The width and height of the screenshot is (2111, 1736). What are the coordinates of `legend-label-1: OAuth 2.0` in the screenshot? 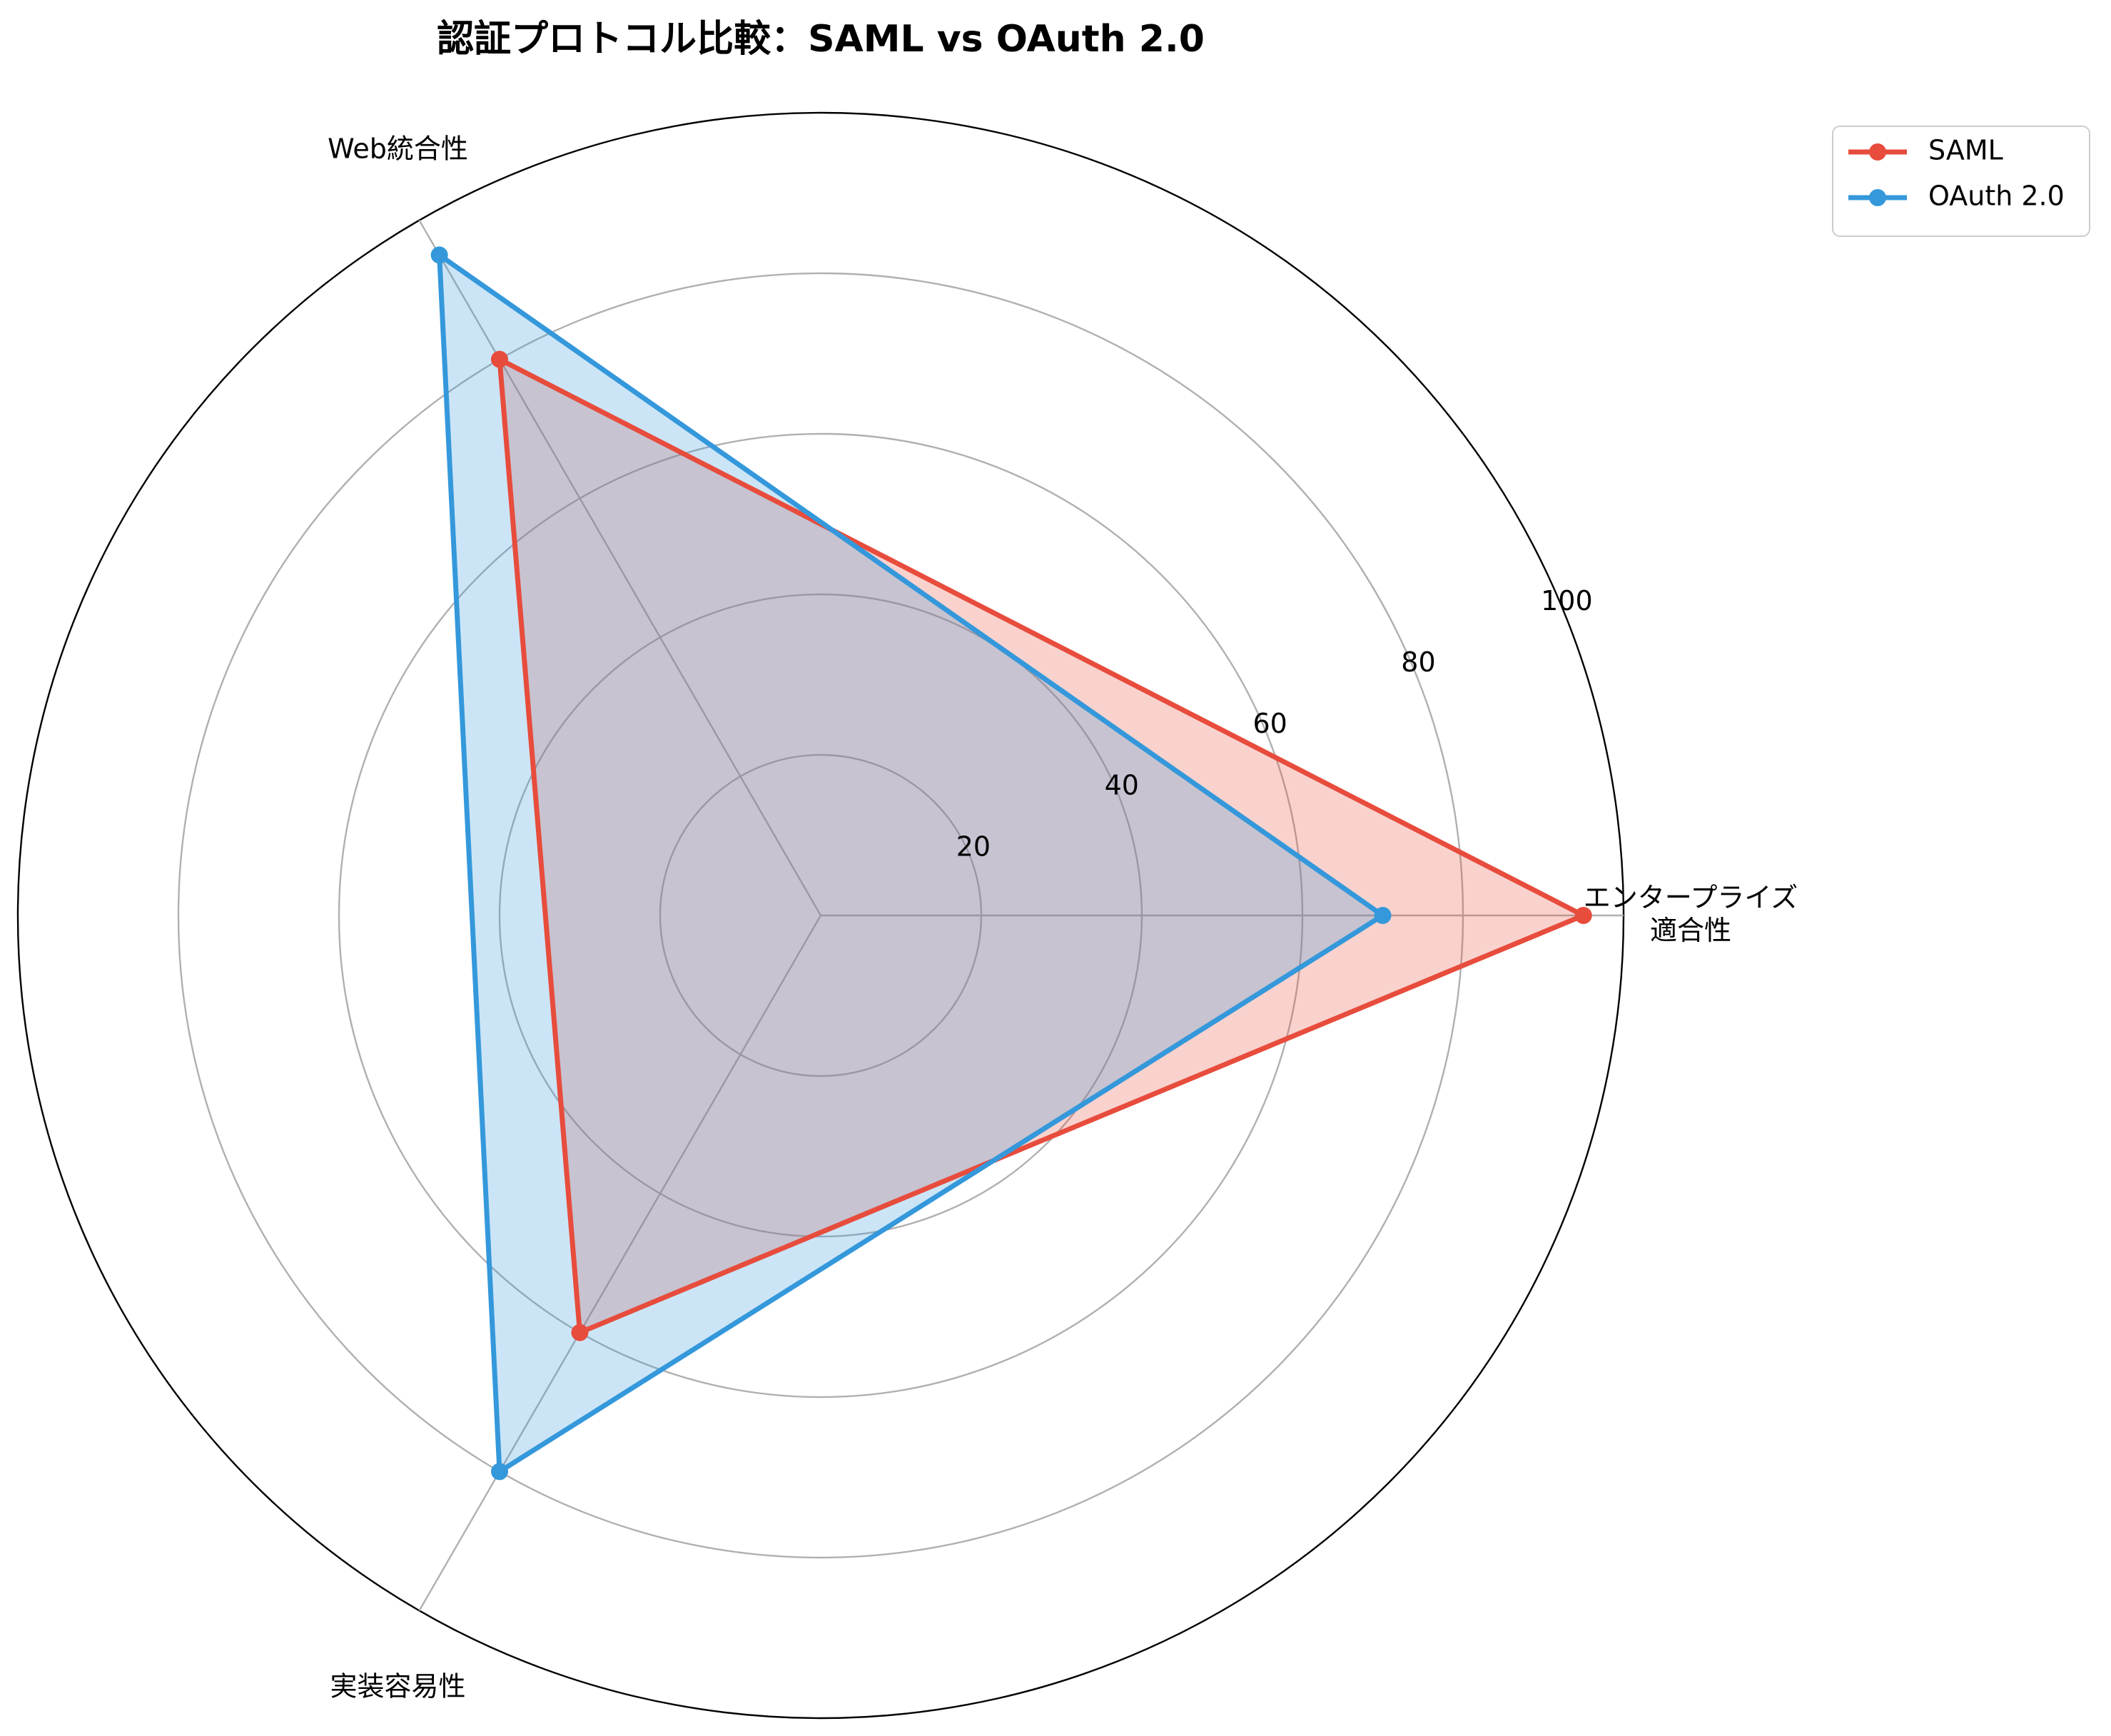 It's located at (1997, 196).